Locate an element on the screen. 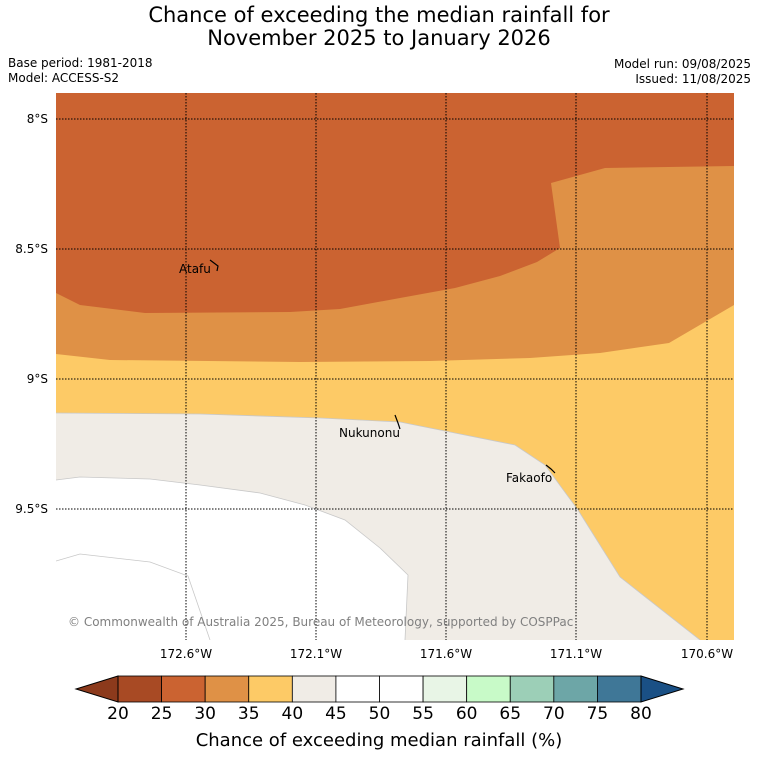 The height and width of the screenshot is (781, 758). place-label-nukunonu: Nukunonu is located at coordinates (369, 433).